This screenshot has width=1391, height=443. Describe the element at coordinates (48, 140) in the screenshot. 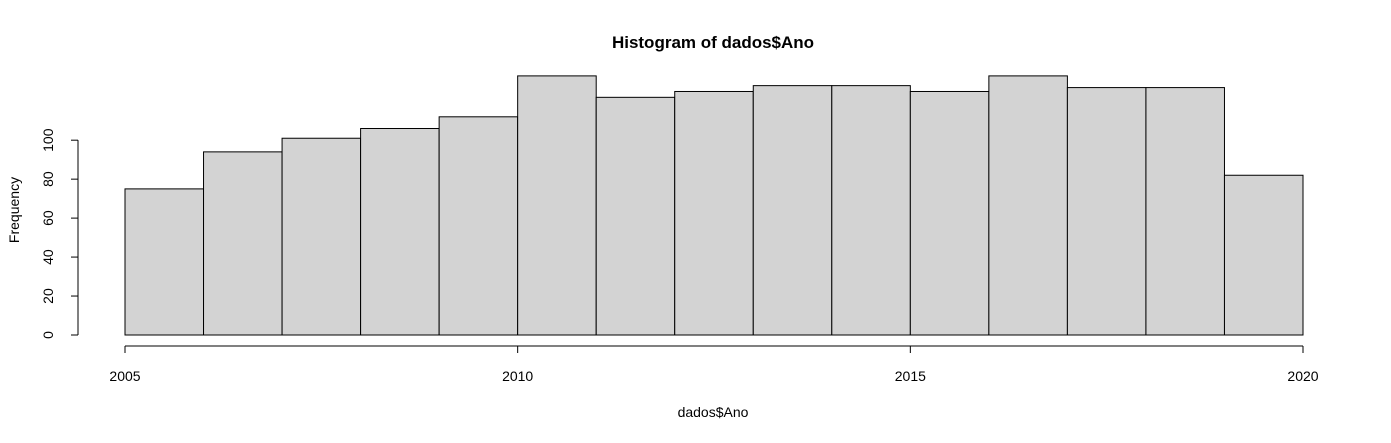

I see `y-tick-label-100: 100` at that location.